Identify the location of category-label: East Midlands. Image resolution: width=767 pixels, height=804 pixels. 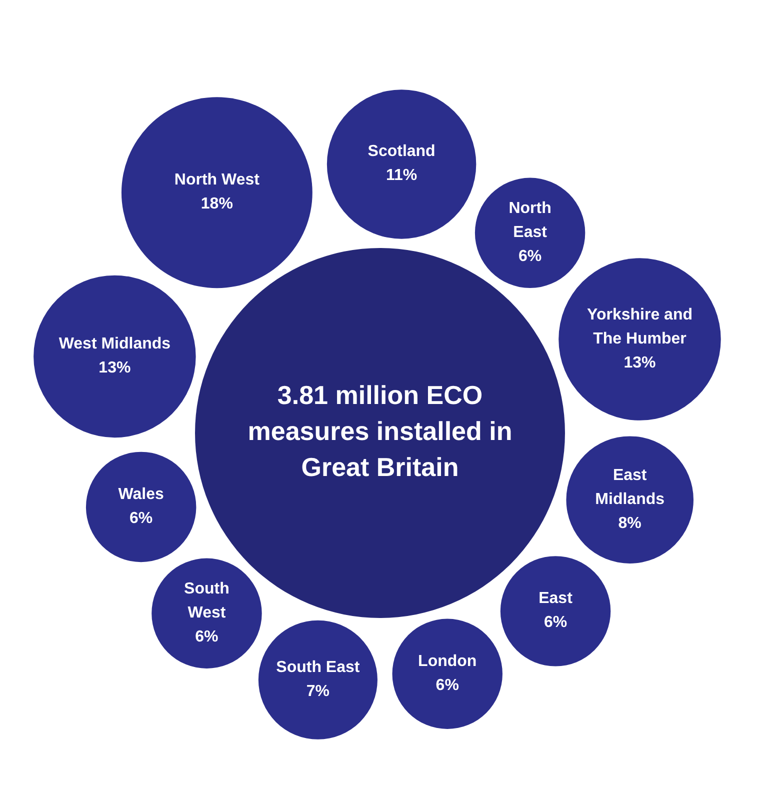
(630, 487).